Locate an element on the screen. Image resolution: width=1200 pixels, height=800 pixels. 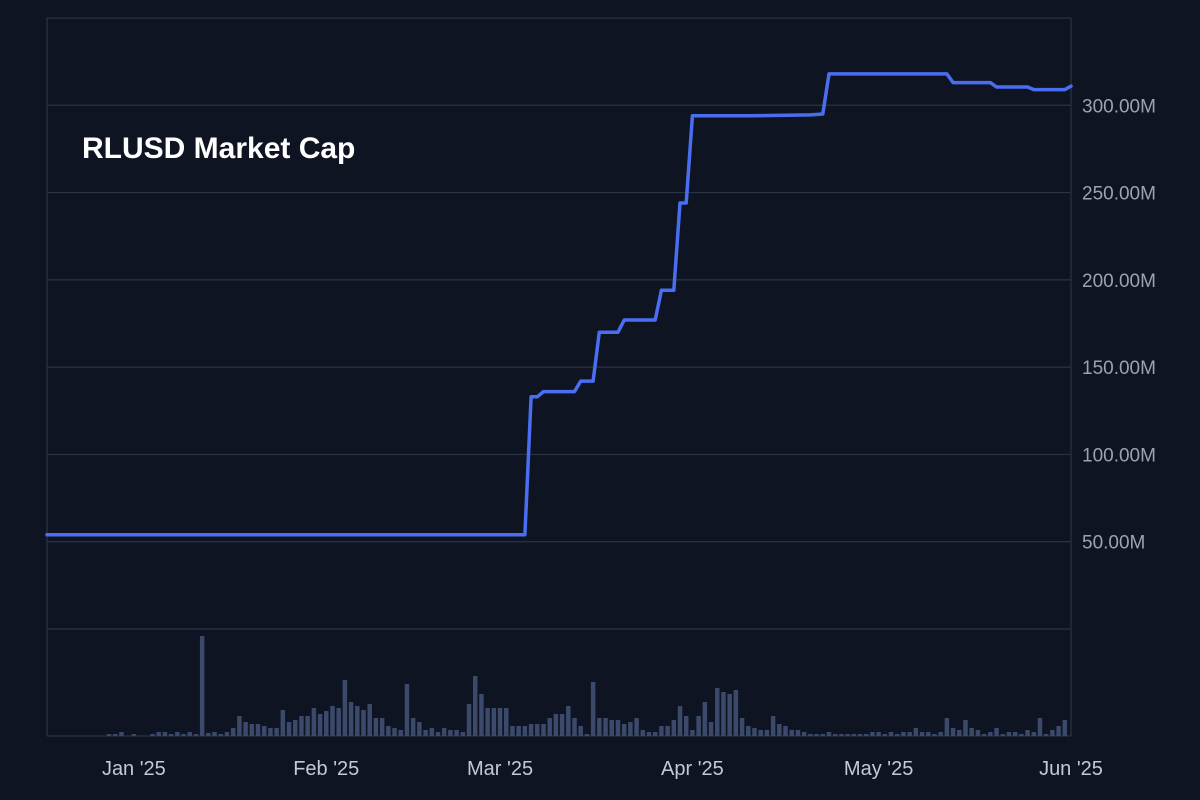
y-tick-label: 300.00M is located at coordinates (1119, 106).